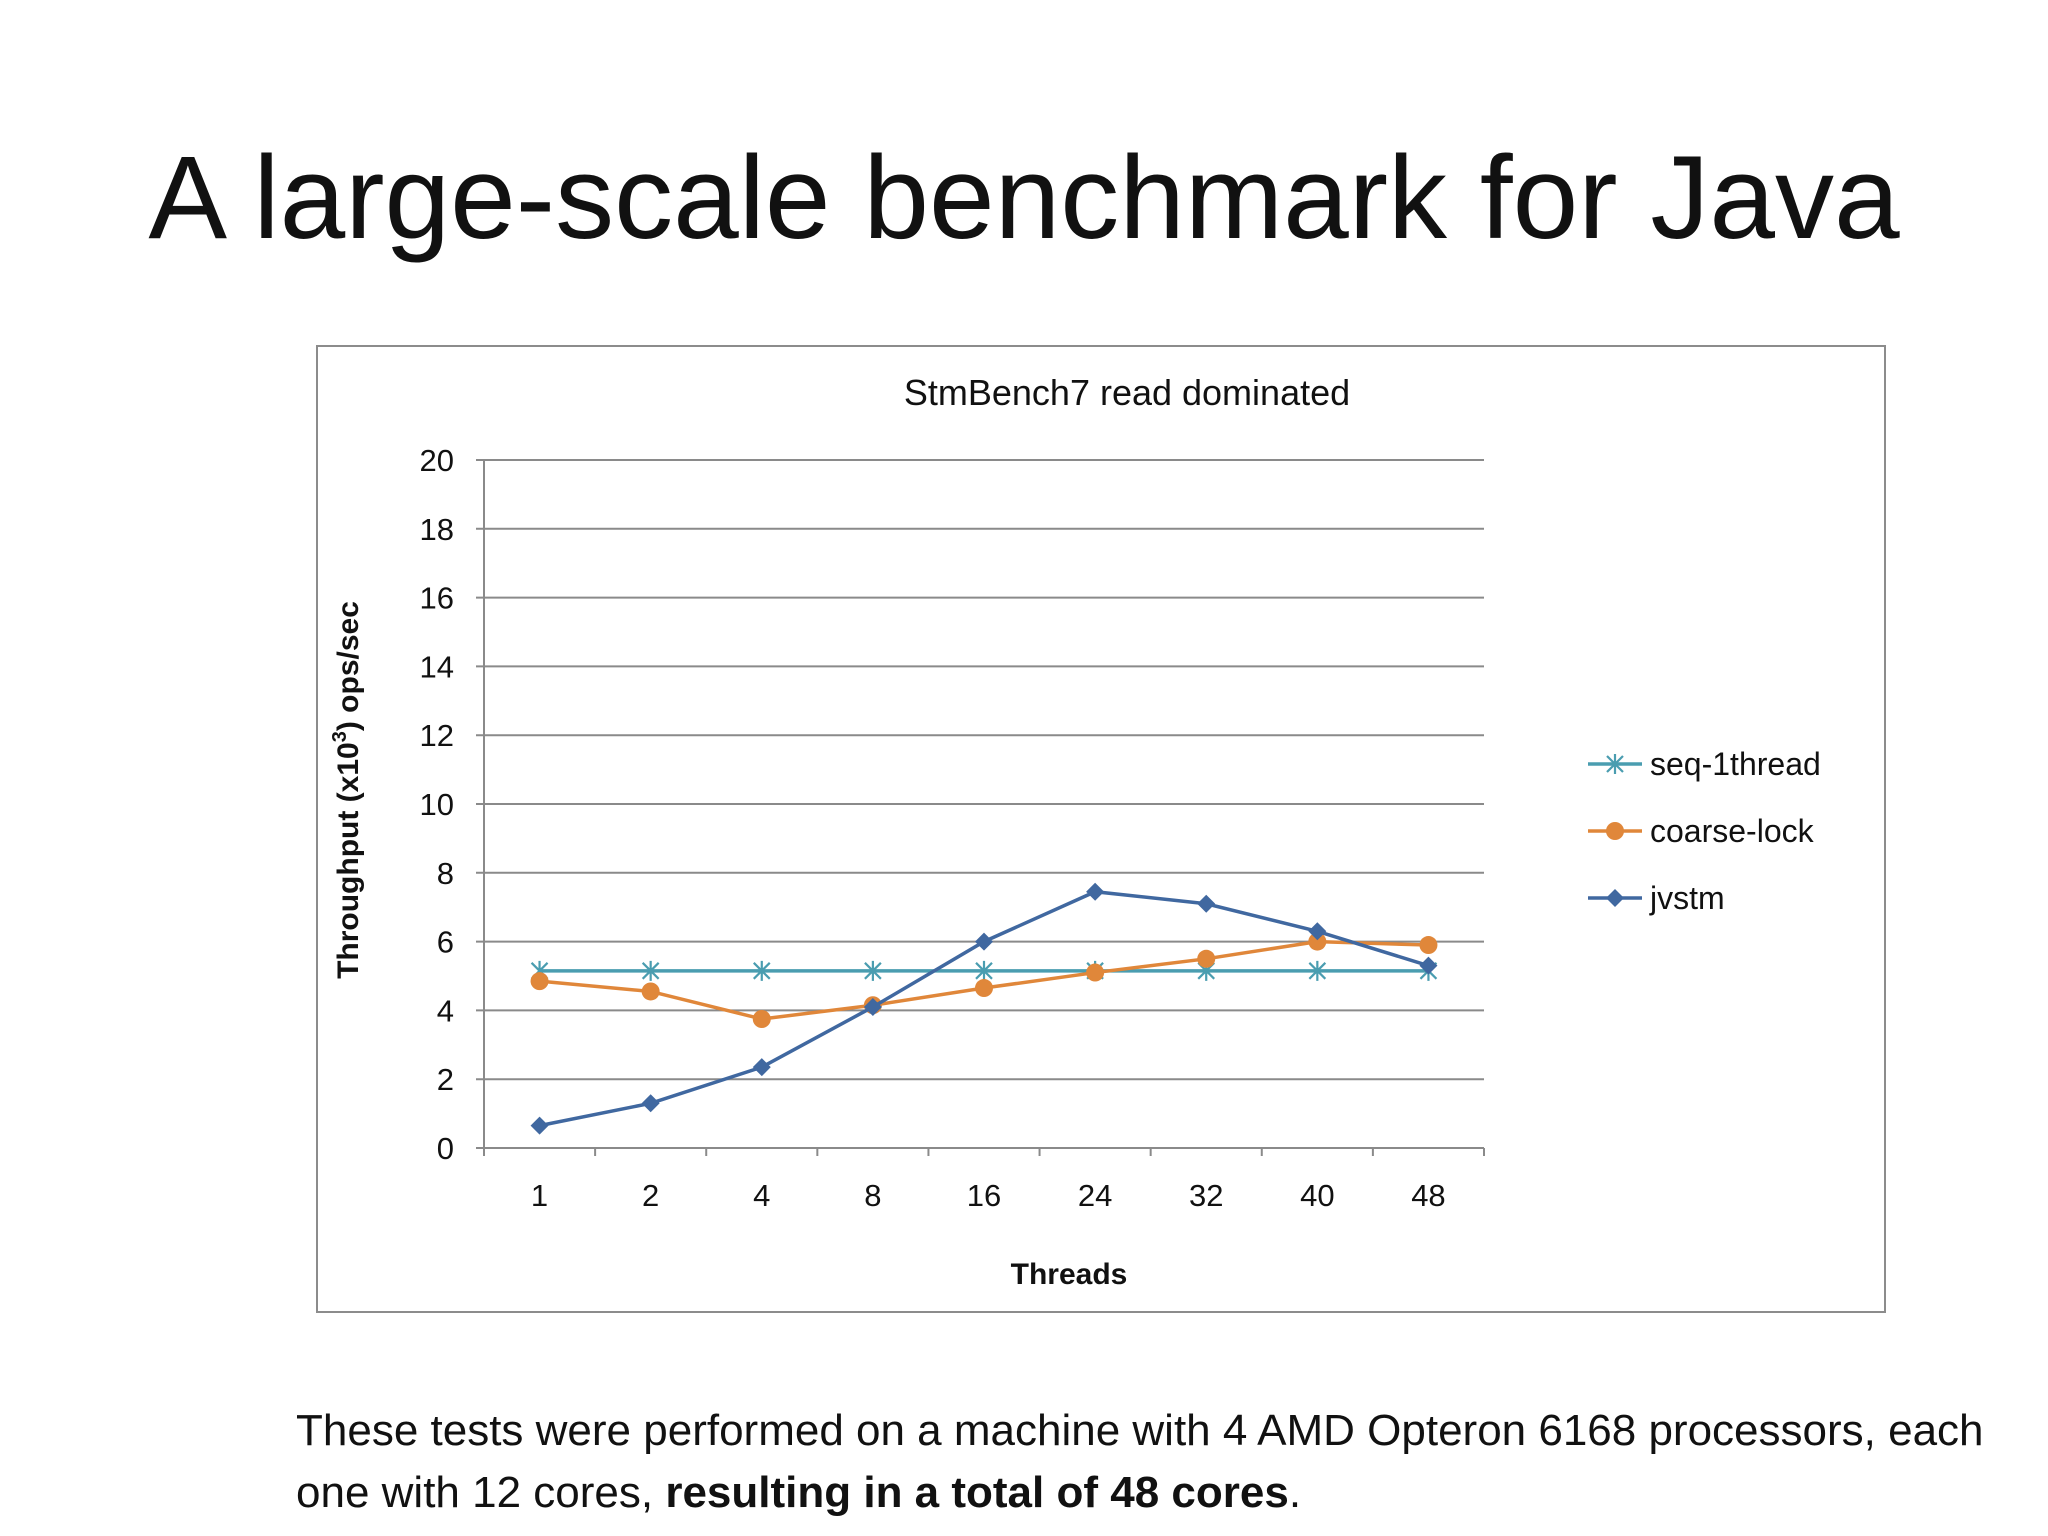 Image resolution: width=2048 pixels, height=1536 pixels. I want to click on series-jvstm, so click(984, 1008).